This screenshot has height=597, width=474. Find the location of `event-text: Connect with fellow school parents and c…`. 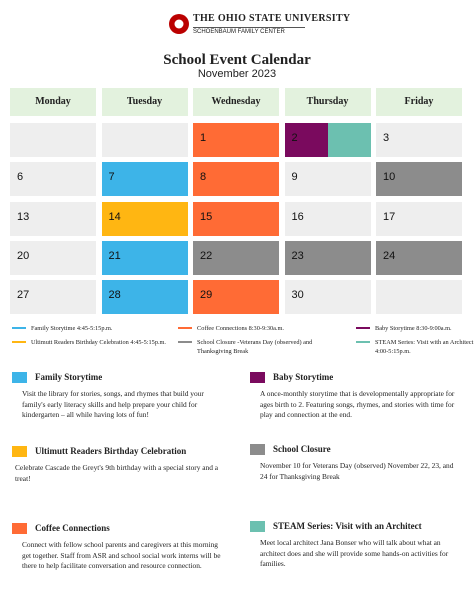

event-text: Connect with fellow school parents and c… is located at coordinates (121, 555).